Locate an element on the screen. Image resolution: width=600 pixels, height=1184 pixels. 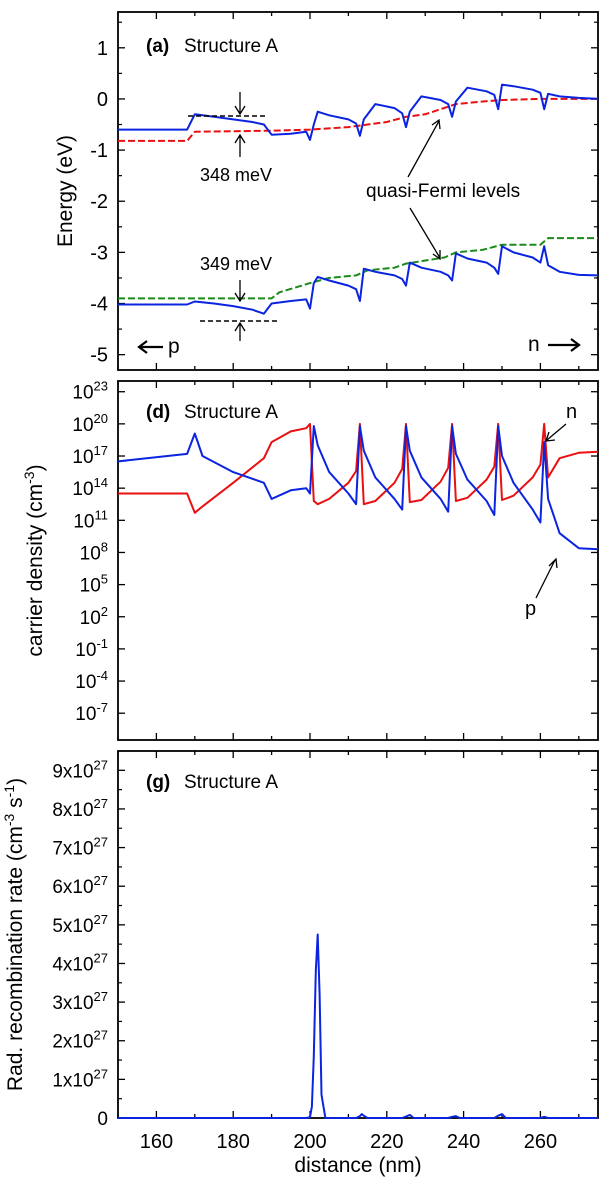
fermi-levels-label: quasi-Fermi levels is located at coordinates (443, 191).